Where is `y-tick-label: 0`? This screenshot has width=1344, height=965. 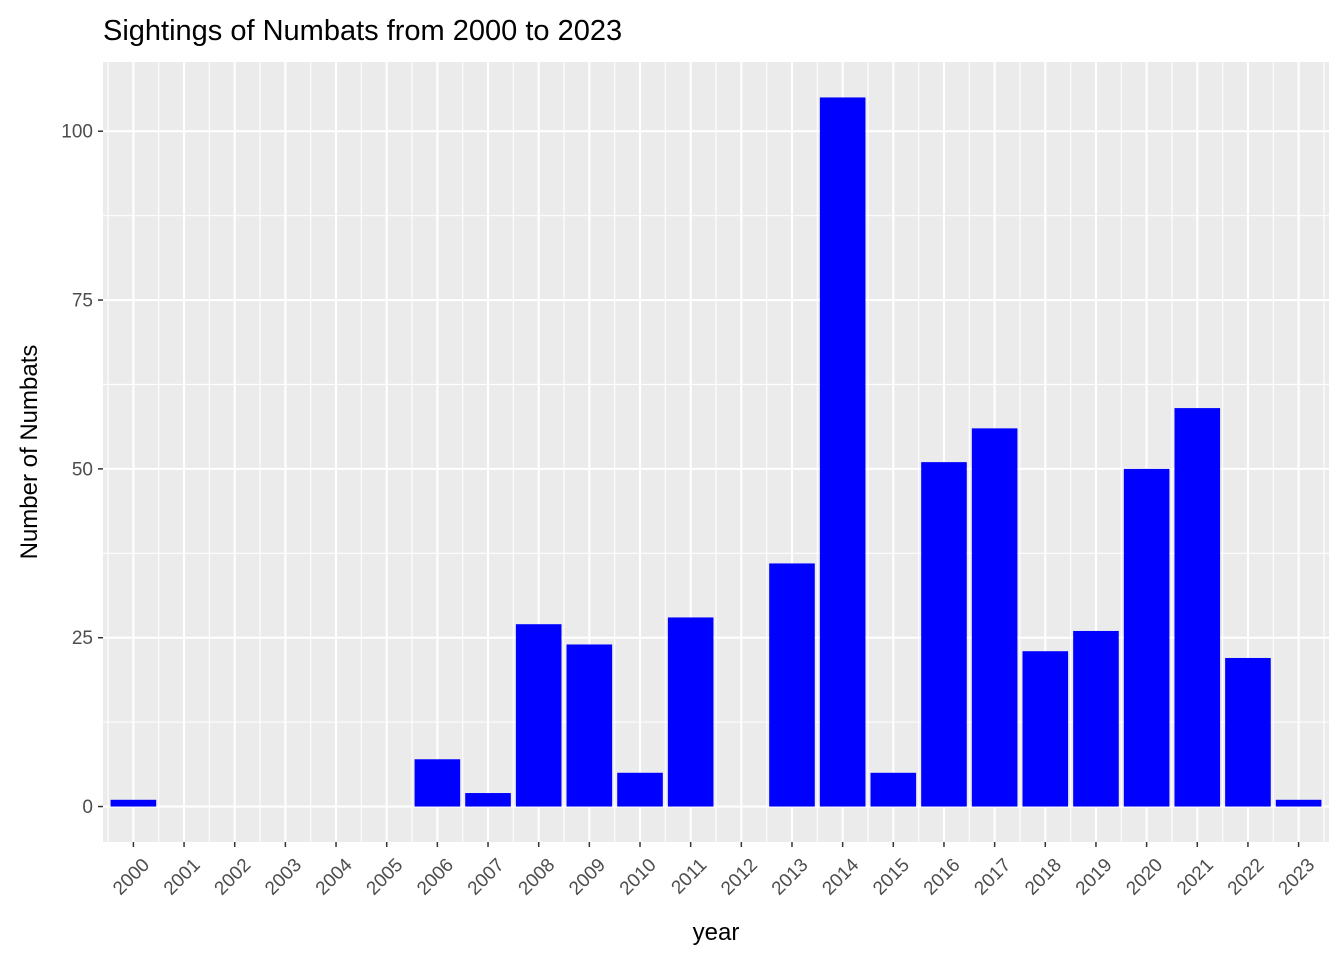
y-tick-label: 0 is located at coordinates (87, 807).